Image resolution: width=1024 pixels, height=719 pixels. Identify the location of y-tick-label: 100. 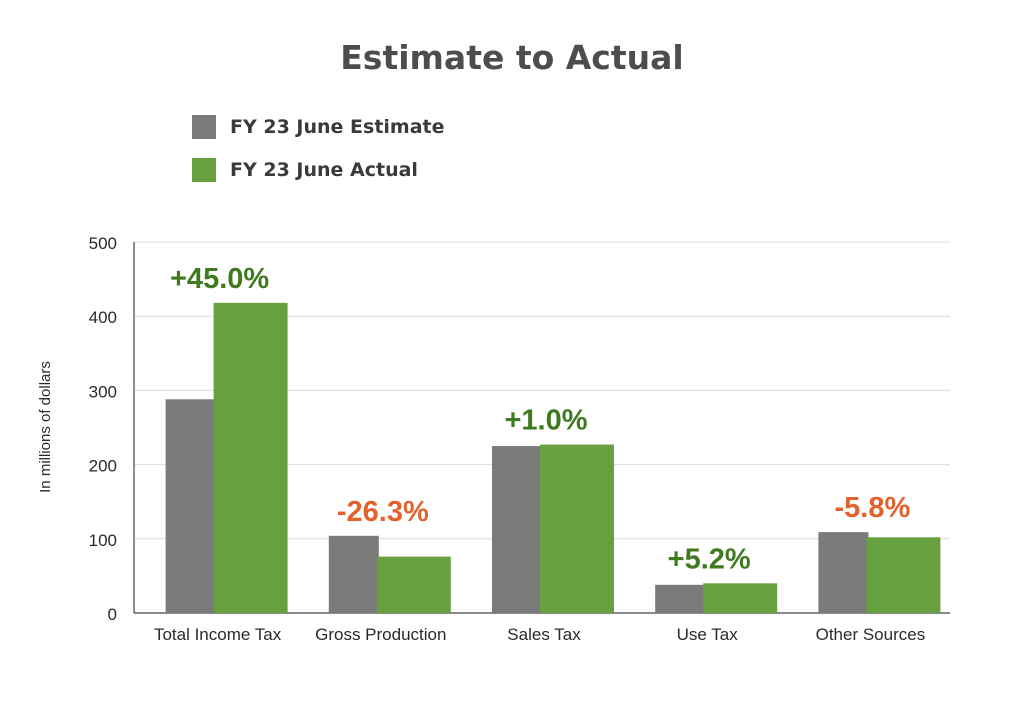
(103, 540).